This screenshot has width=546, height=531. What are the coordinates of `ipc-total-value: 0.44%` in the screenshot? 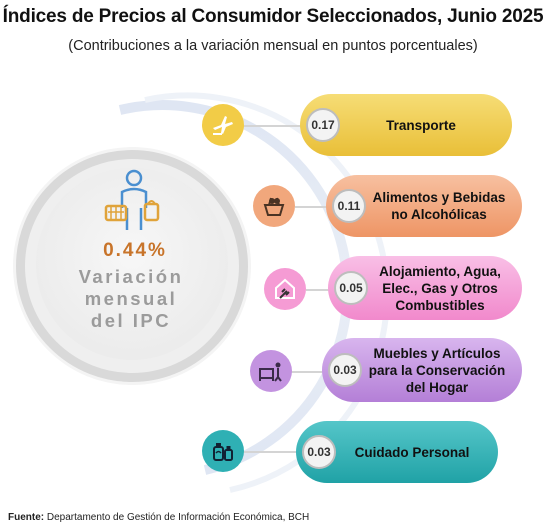 It's located at (135, 250).